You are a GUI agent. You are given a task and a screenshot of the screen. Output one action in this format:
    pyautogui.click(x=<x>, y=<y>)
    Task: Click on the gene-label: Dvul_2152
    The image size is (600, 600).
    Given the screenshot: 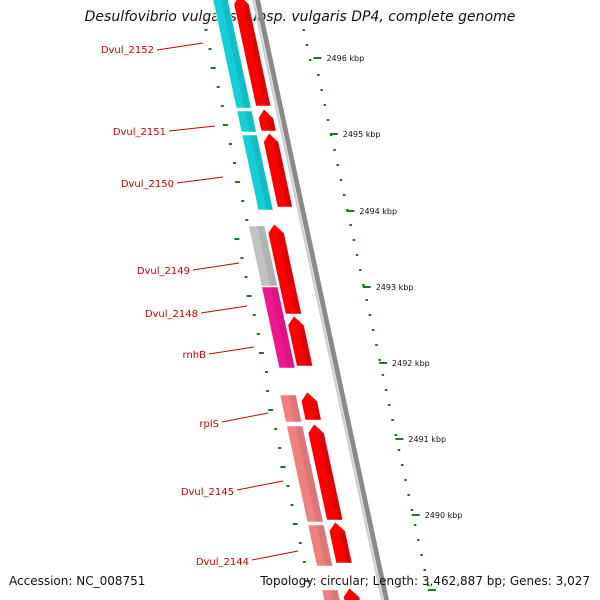 What is the action you would take?
    pyautogui.click(x=127, y=50)
    